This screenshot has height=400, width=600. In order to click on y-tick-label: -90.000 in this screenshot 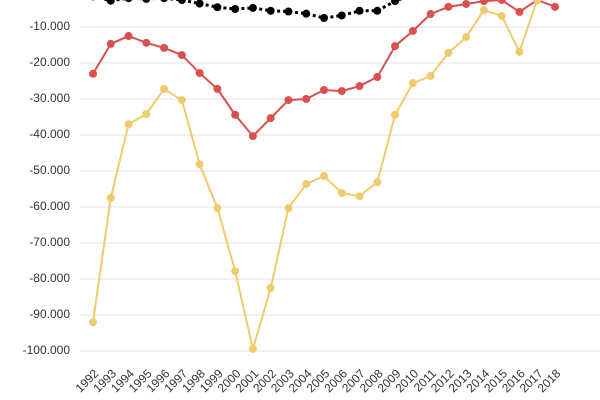, I will do `click(49, 314)`.